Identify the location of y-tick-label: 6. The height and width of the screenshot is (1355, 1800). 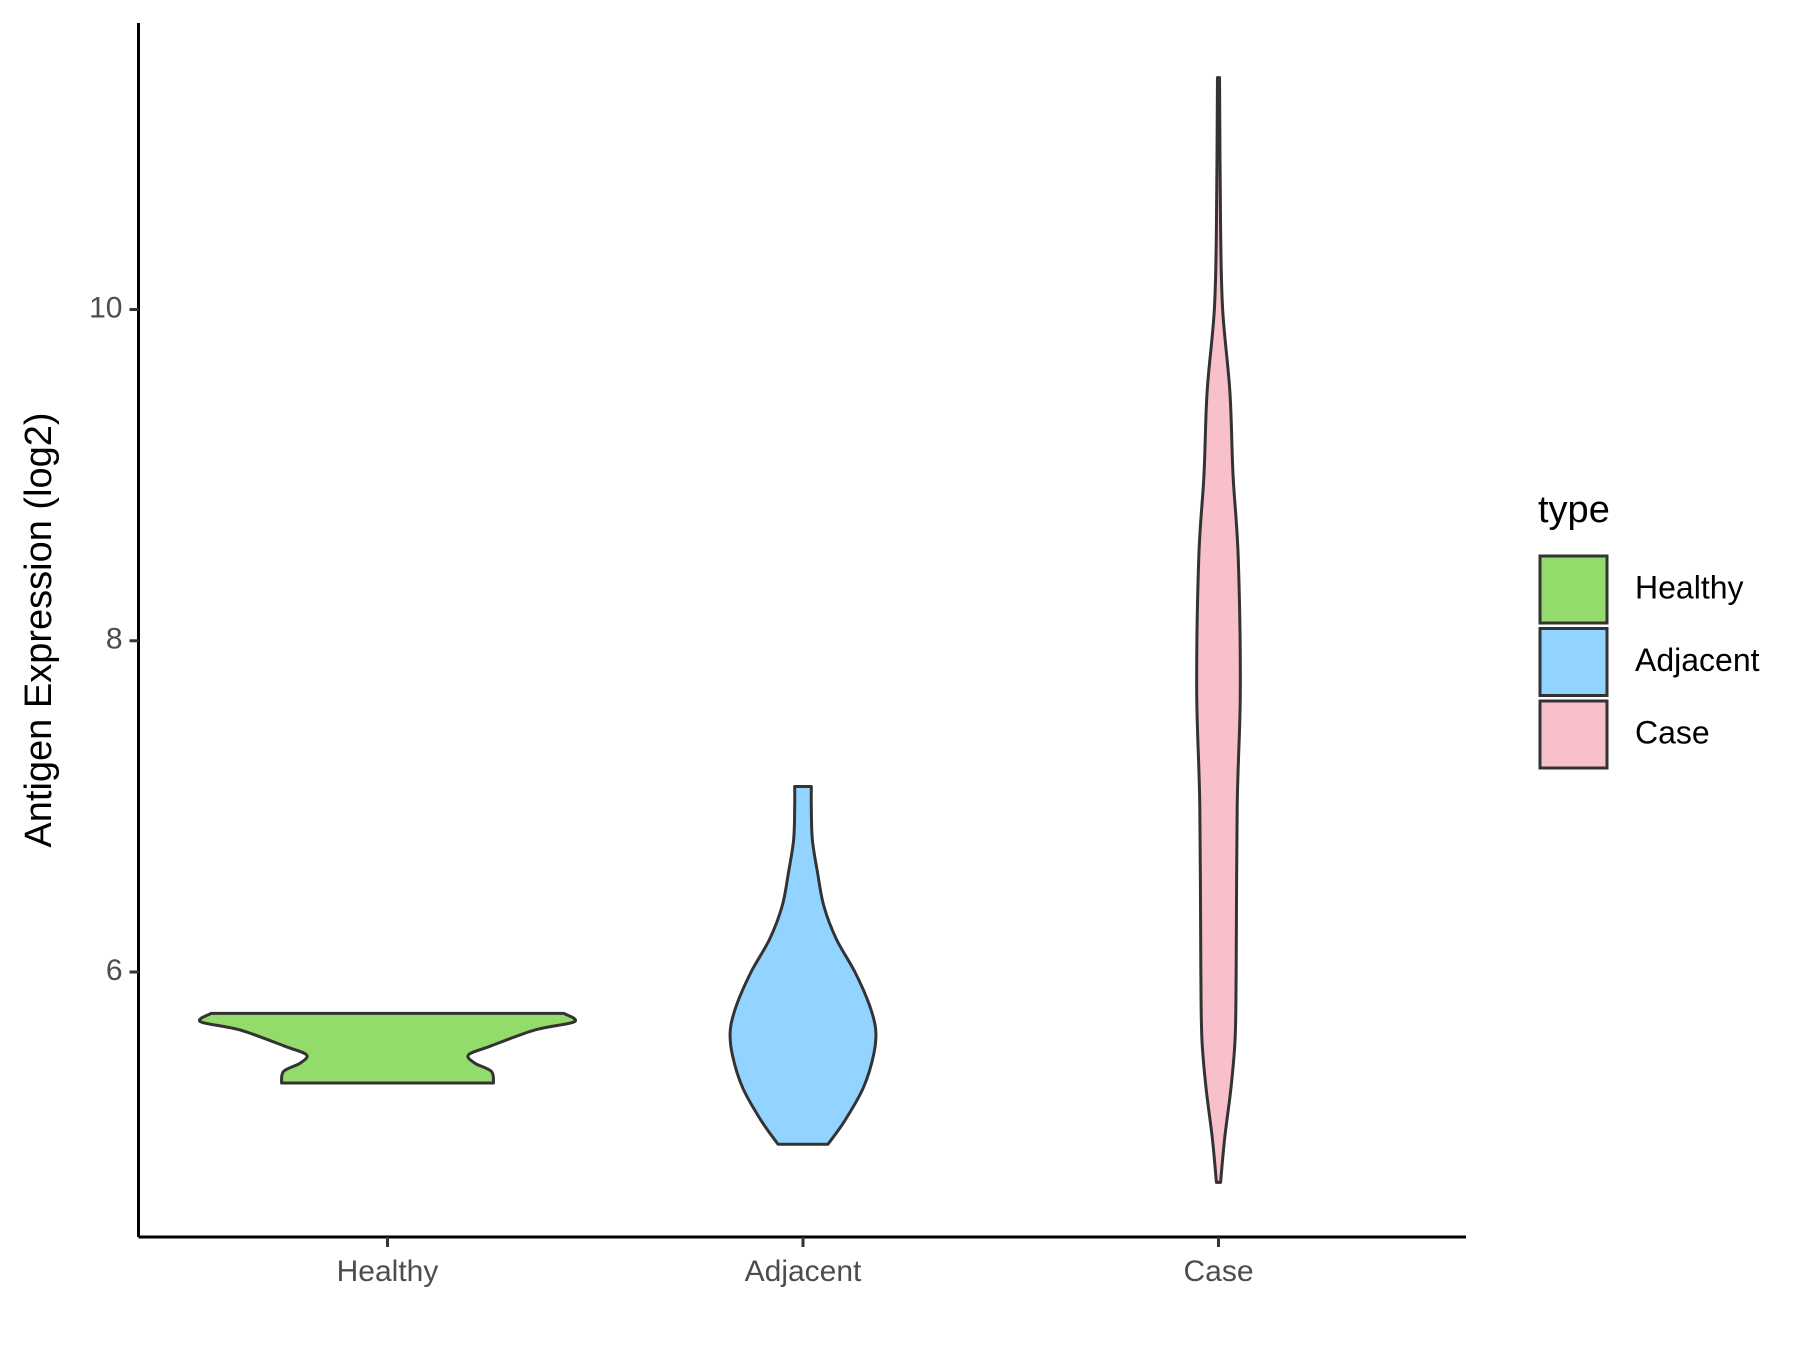
(114, 970).